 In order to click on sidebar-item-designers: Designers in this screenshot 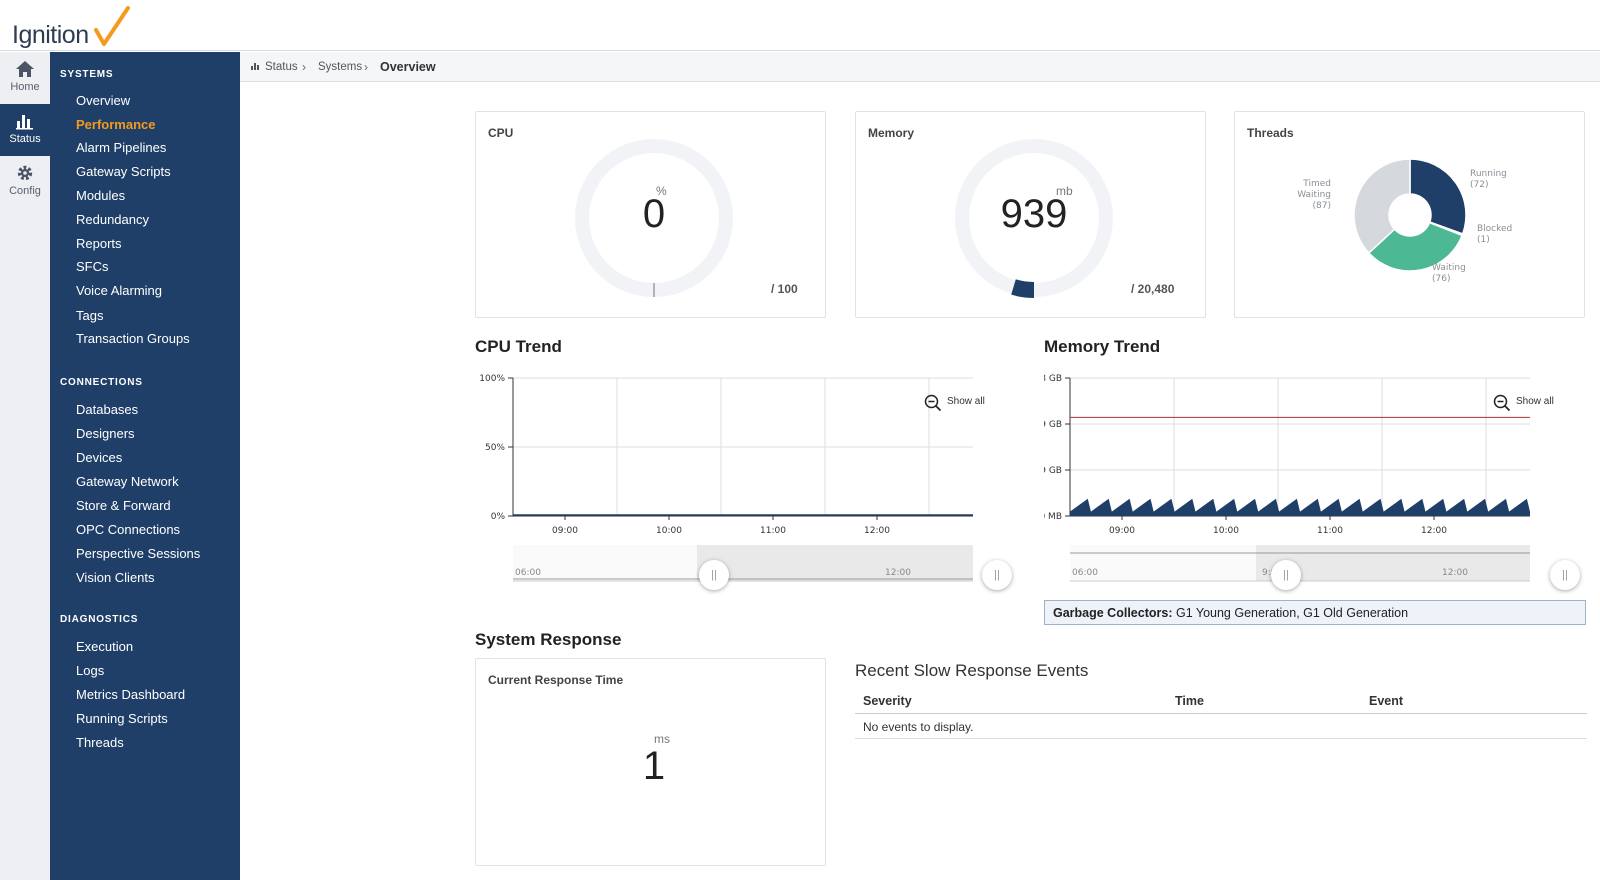, I will do `click(105, 433)`.